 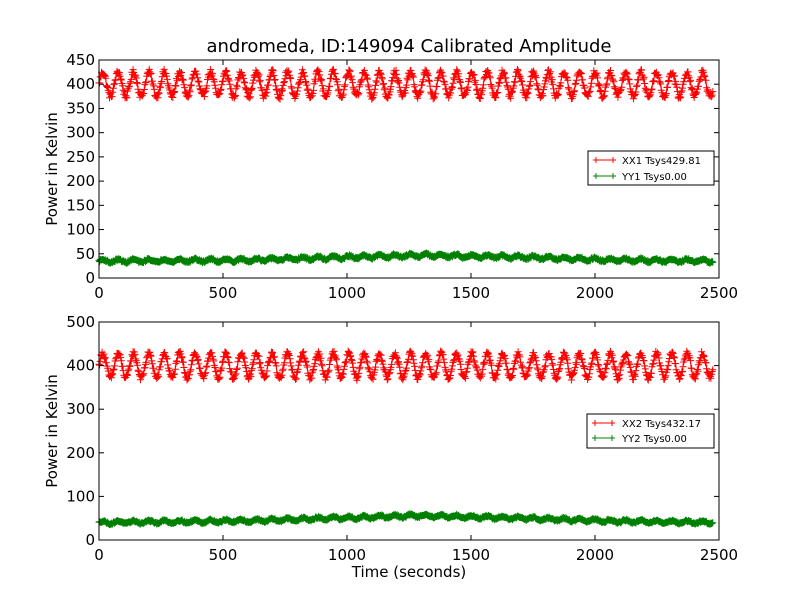 What do you see at coordinates (603, 438) in the screenshot?
I see `legend-marker-yy2` at bounding box center [603, 438].